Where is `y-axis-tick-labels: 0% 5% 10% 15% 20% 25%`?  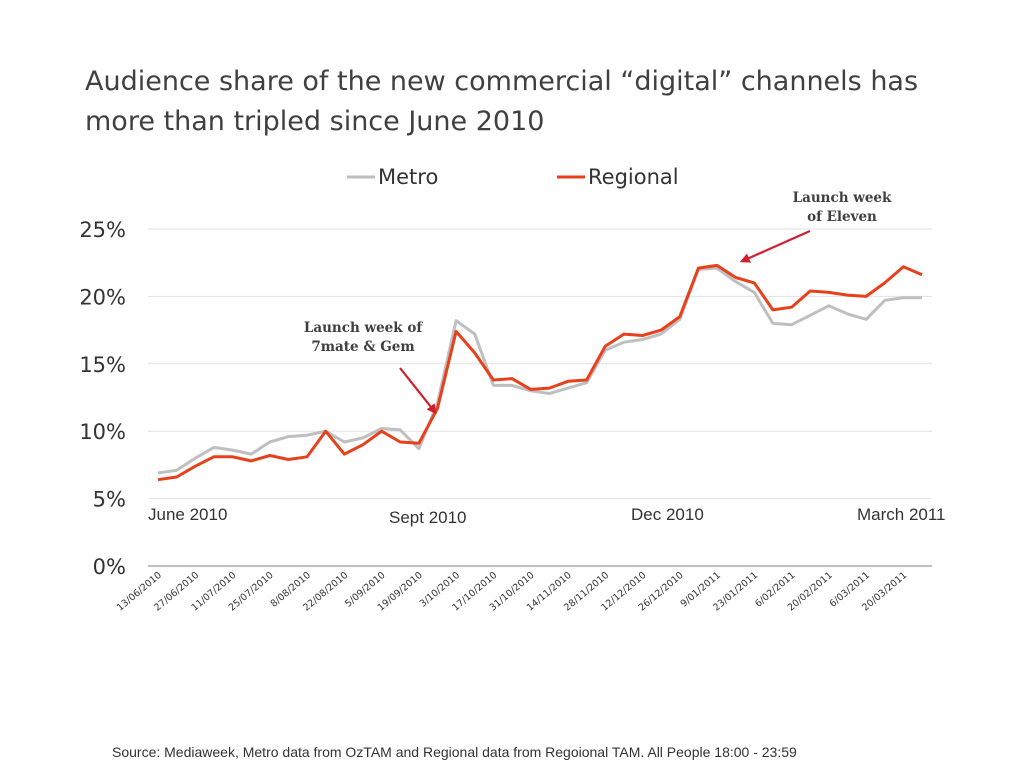
y-axis-tick-labels: 0% 5% 10% 15% 20% 25% is located at coordinates (102, 398).